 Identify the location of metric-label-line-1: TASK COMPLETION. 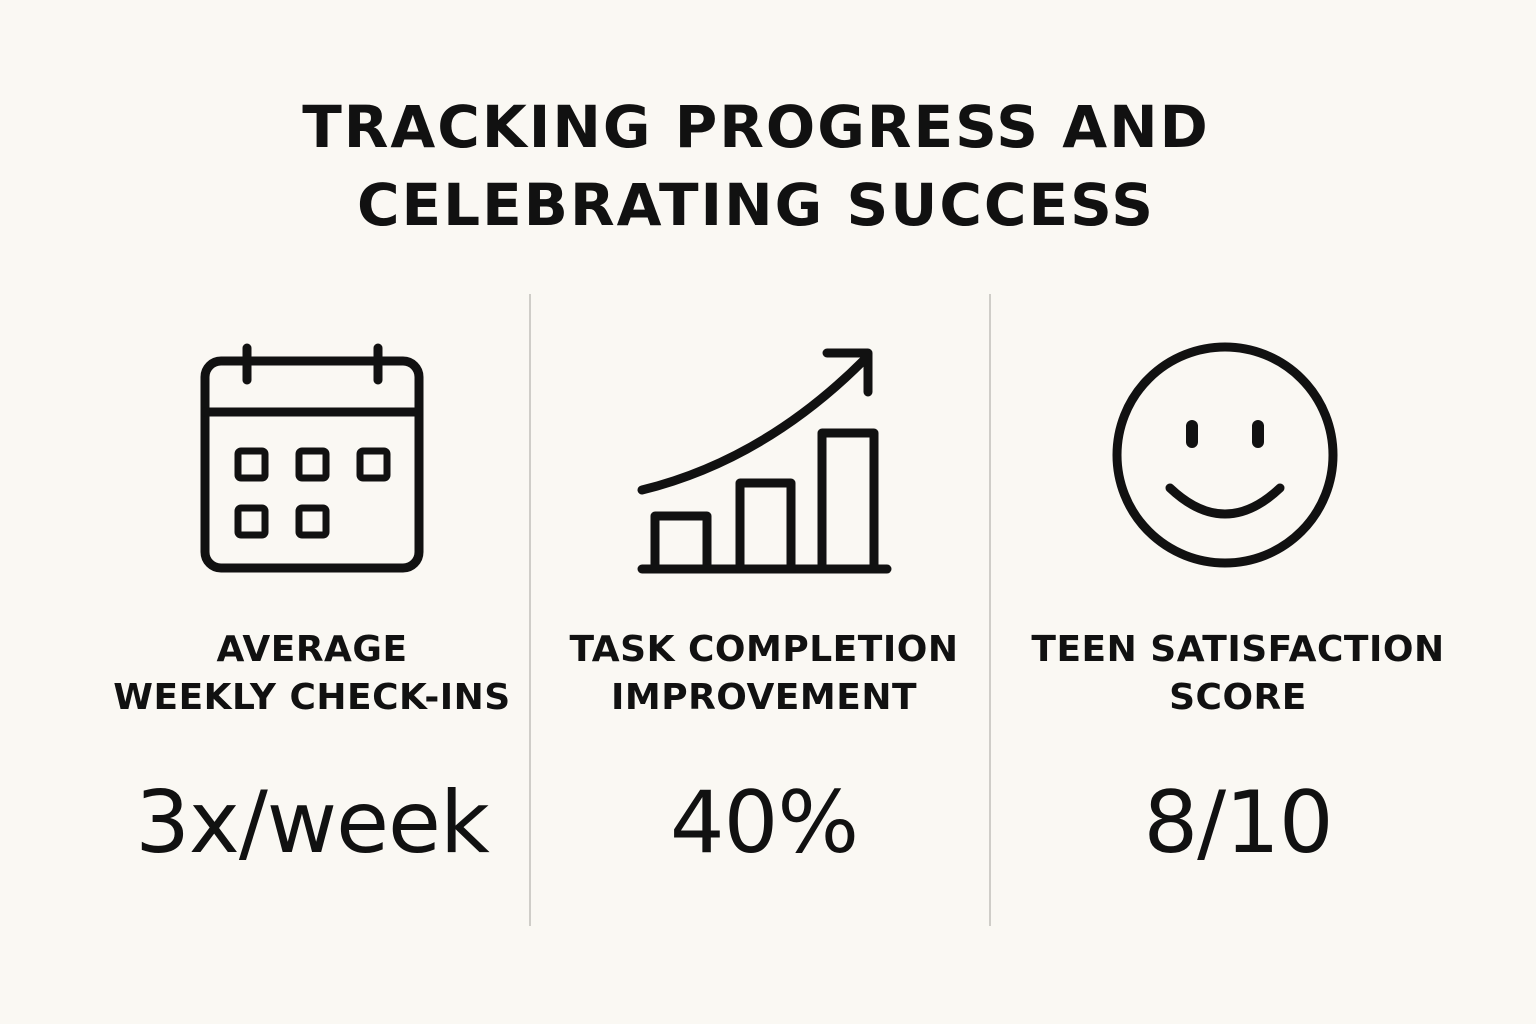
(764, 649).